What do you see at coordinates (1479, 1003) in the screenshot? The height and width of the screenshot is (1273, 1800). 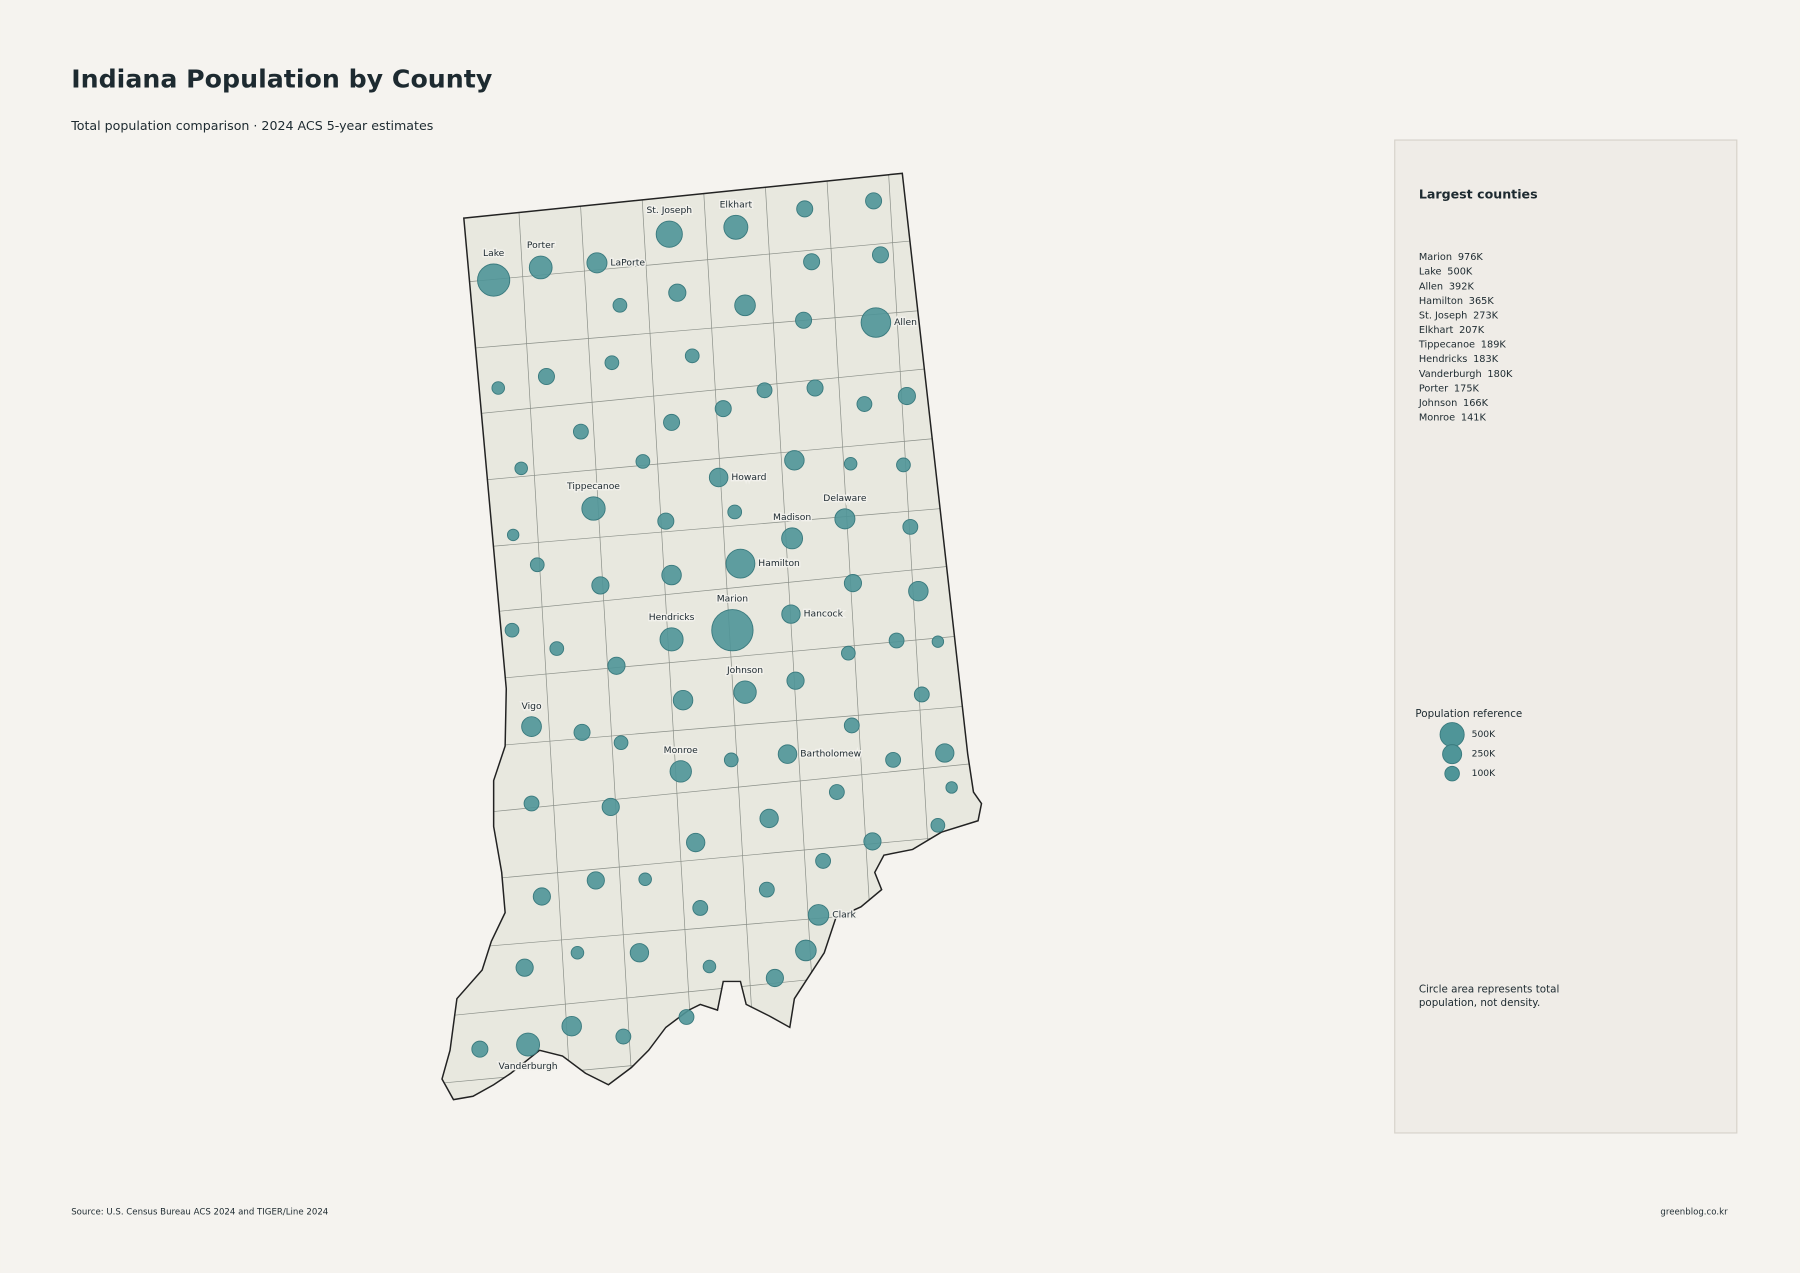 I see `note-line: population, not density.` at bounding box center [1479, 1003].